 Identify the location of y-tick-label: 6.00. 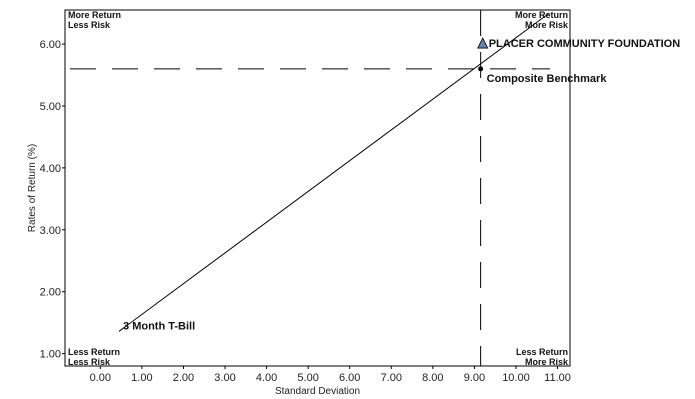
(50, 45).